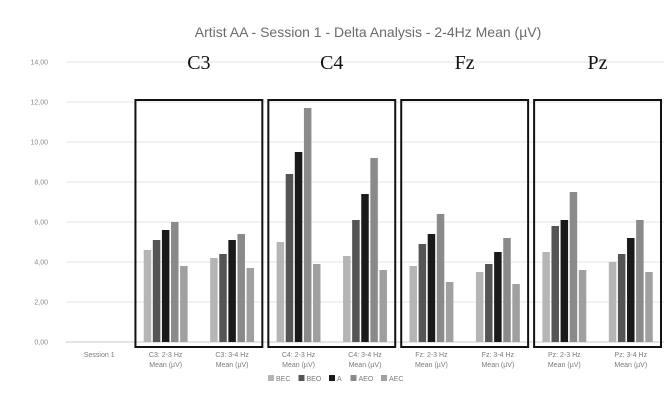  Describe the element at coordinates (465, 63) in the screenshot. I see `channel-label: Fz` at that location.